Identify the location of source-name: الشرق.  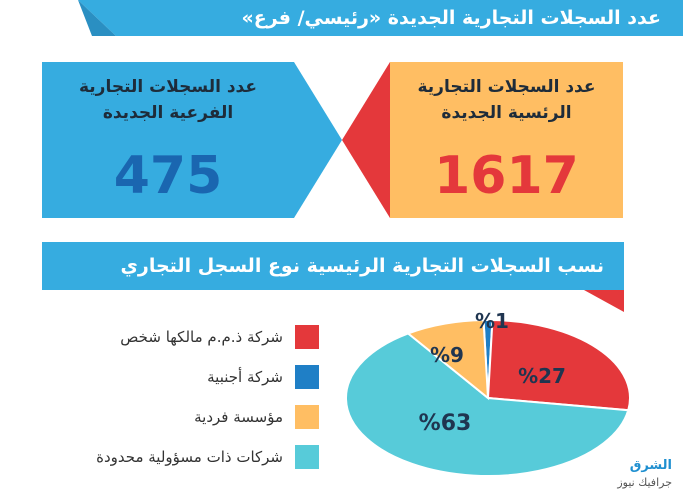
(650, 465).